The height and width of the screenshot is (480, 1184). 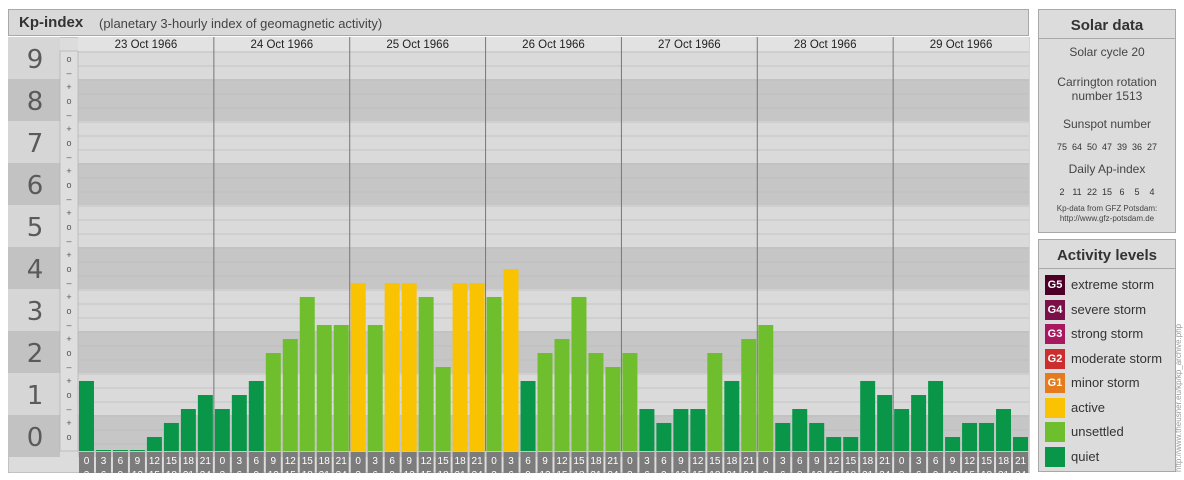 What do you see at coordinates (325, 471) in the screenshot?
I see `interval-end-label: 21` at bounding box center [325, 471].